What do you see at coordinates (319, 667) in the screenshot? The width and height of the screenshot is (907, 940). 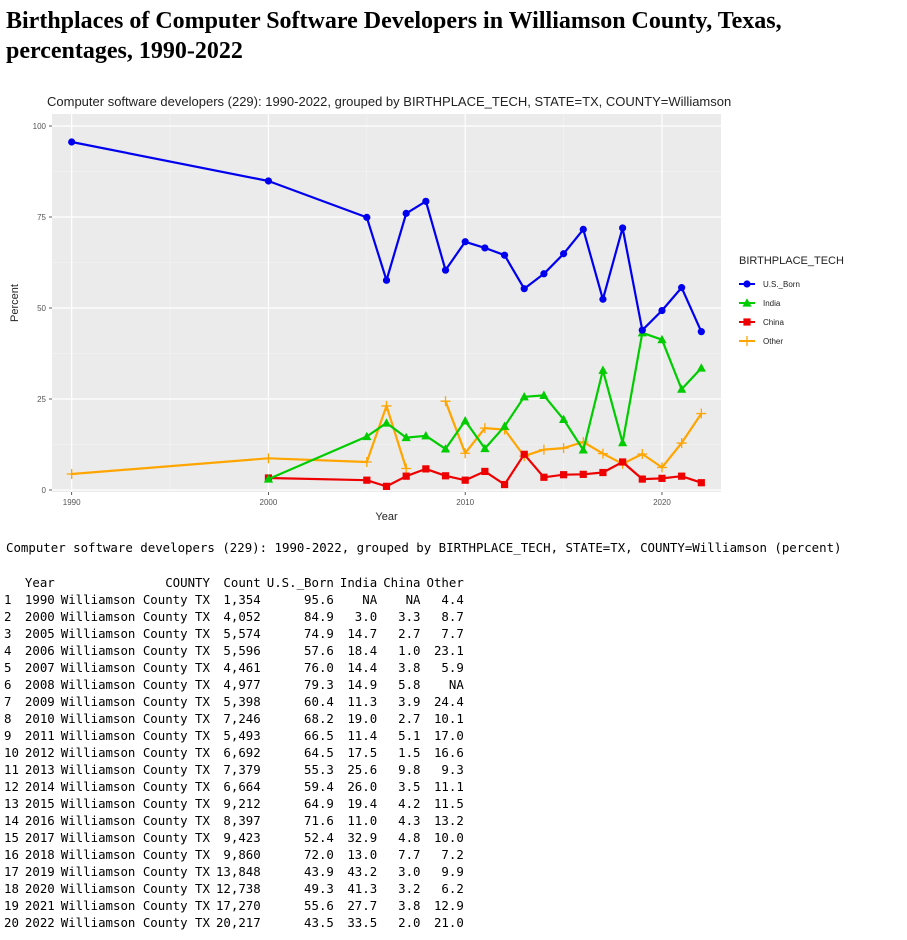 I see `table-cell: 76.0` at bounding box center [319, 667].